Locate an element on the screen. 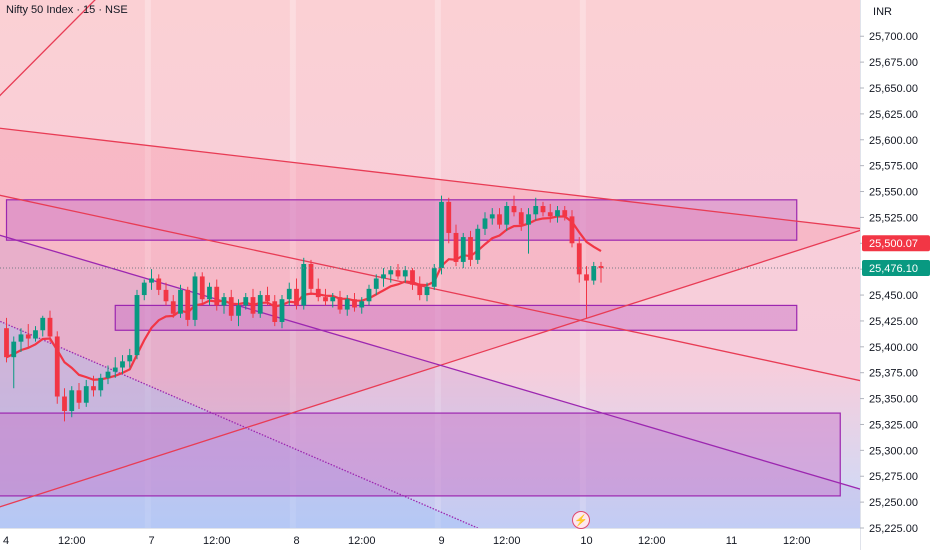 The height and width of the screenshot is (550, 932). upper-zone is located at coordinates (401, 220).